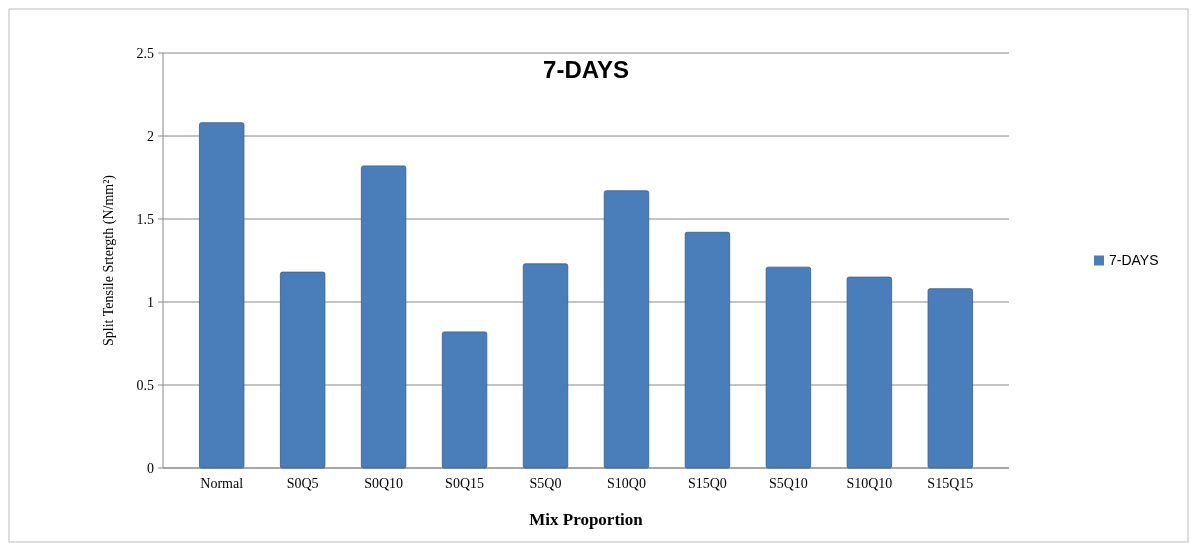 Image resolution: width=1191 pixels, height=543 pixels. Describe the element at coordinates (950, 483) in the screenshot. I see `x-tick-label: S15Q15` at that location.